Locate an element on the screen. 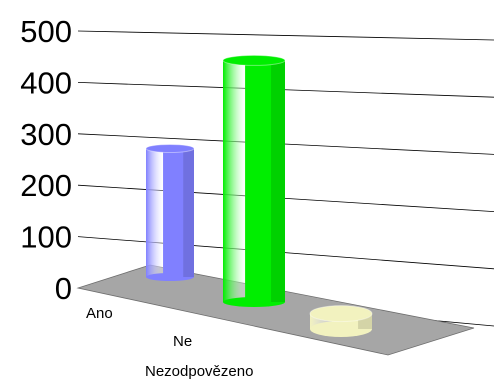 The image size is (494, 381). x-category-label: Ano is located at coordinates (99, 313).